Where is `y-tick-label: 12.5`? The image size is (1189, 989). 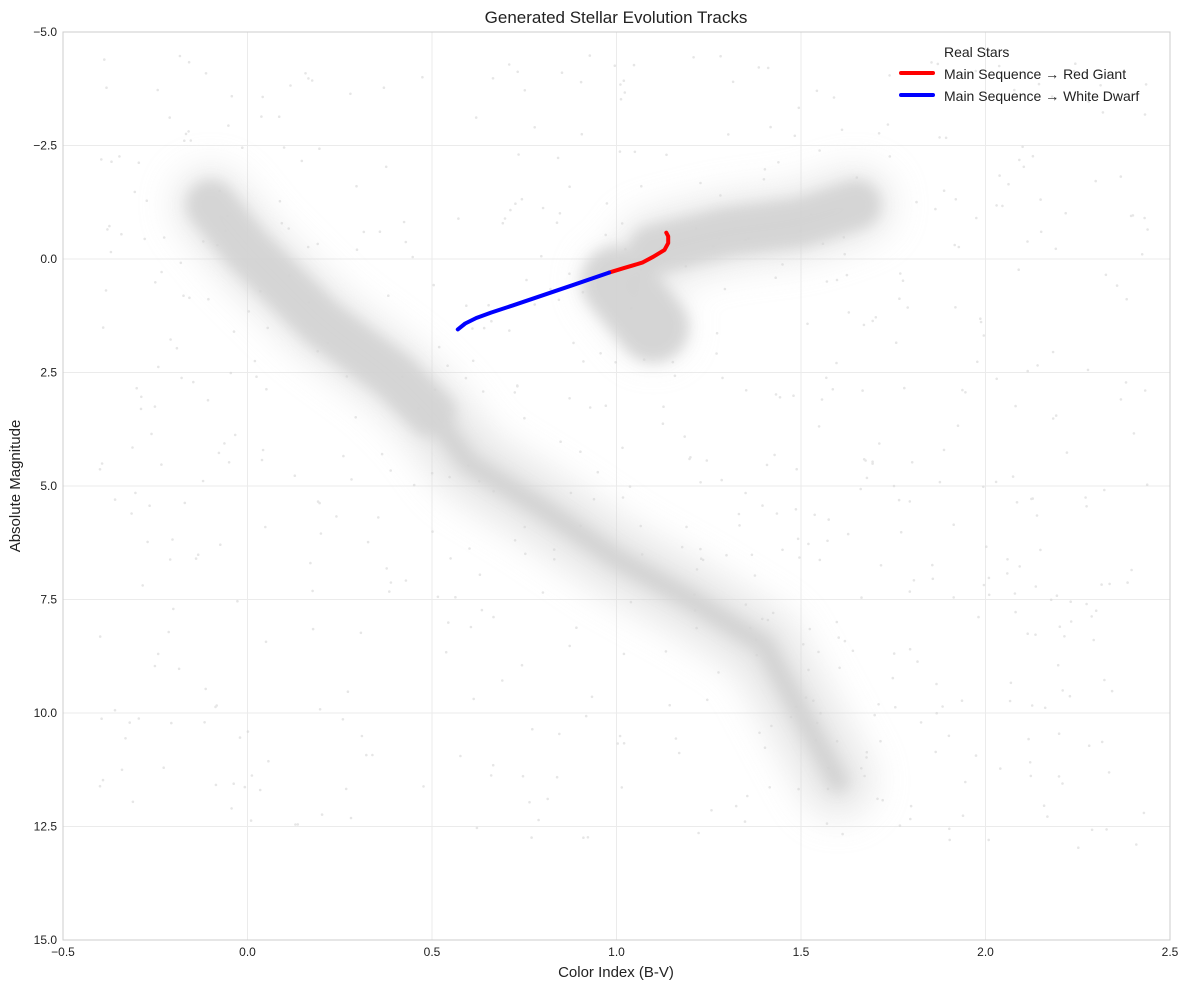
y-tick-label: 12.5 is located at coordinates (46, 827).